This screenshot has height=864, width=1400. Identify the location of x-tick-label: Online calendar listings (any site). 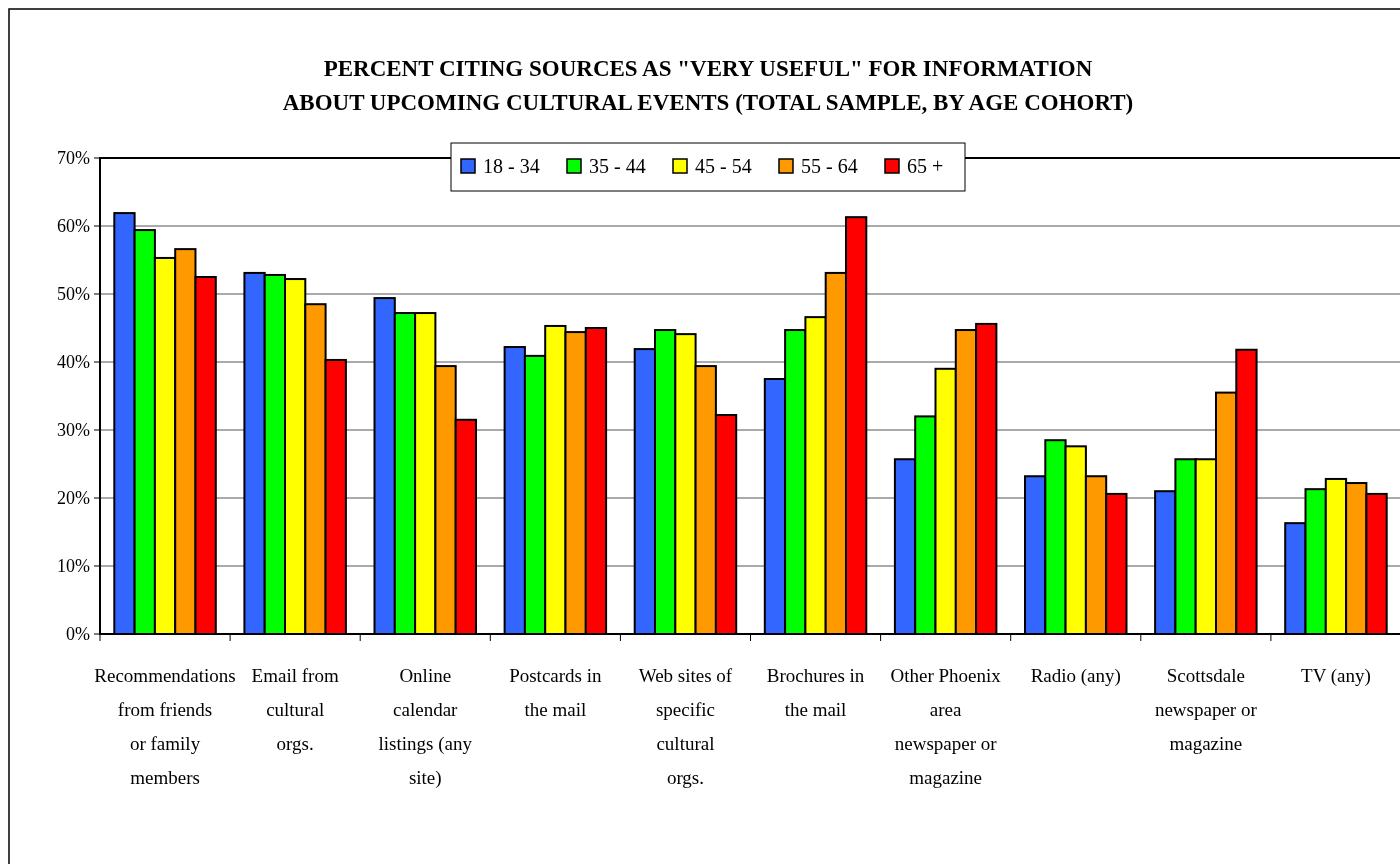
(425, 727).